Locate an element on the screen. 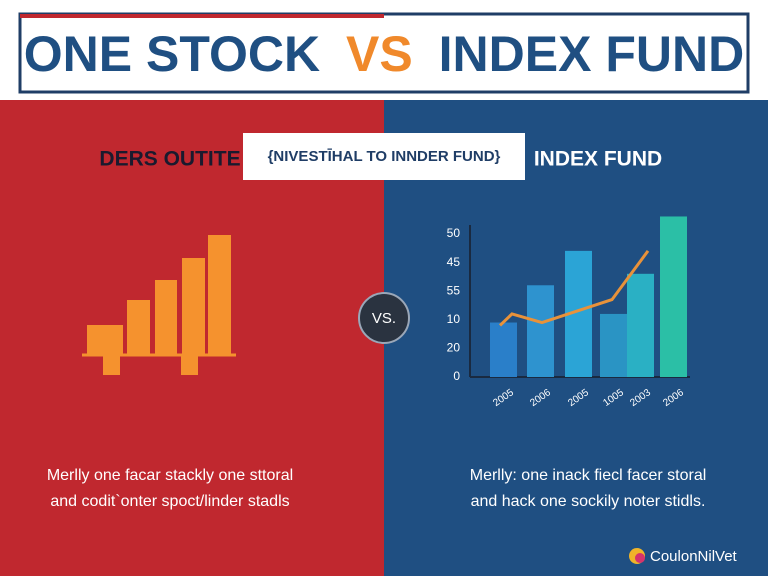 The image size is (768, 581). y-tick-label: 55 is located at coordinates (454, 290).